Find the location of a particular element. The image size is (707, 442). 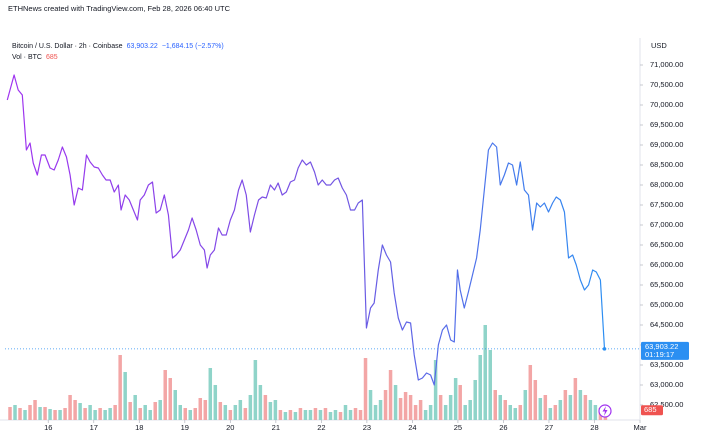

x-tick-label: 21 is located at coordinates (276, 427).